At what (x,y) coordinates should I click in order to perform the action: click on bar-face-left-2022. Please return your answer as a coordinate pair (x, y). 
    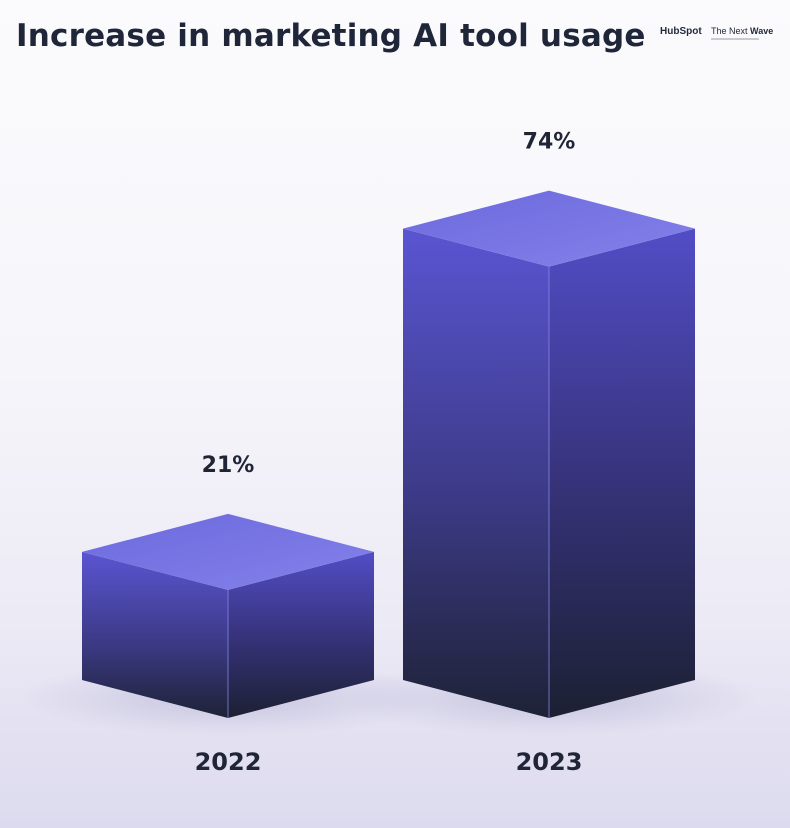
    Looking at the image, I should click on (155, 634).